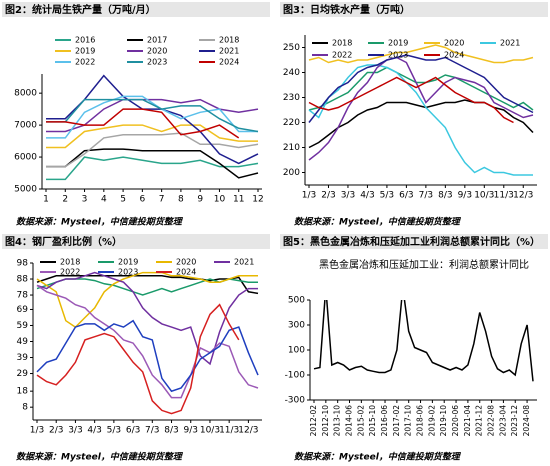  I want to click on y-tick-label: 29, so click(23, 374).